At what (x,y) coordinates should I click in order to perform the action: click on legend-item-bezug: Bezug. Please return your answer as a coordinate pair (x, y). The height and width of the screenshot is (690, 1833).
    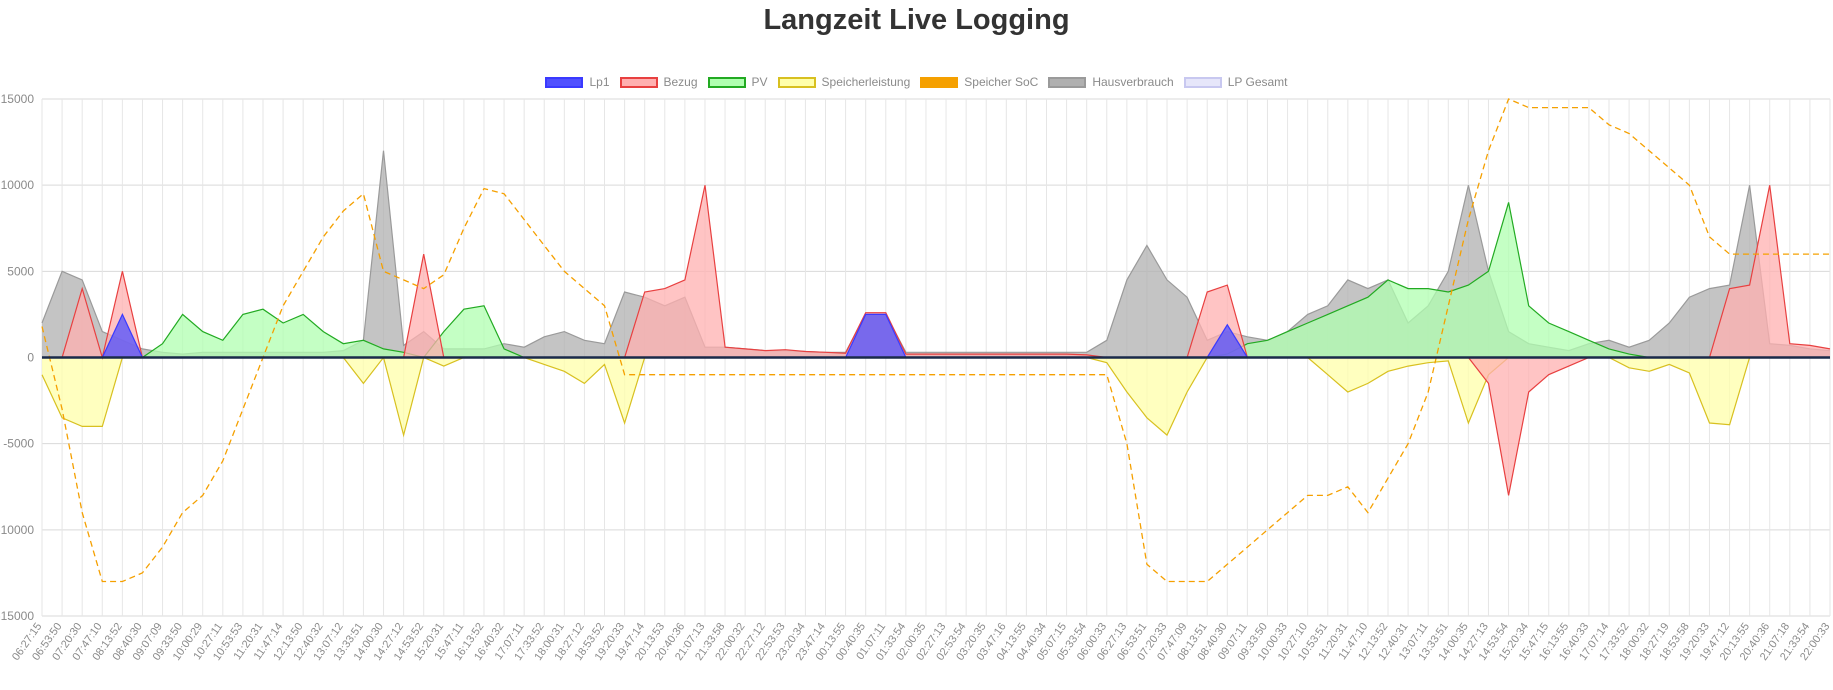
    Looking at the image, I should click on (658, 82).